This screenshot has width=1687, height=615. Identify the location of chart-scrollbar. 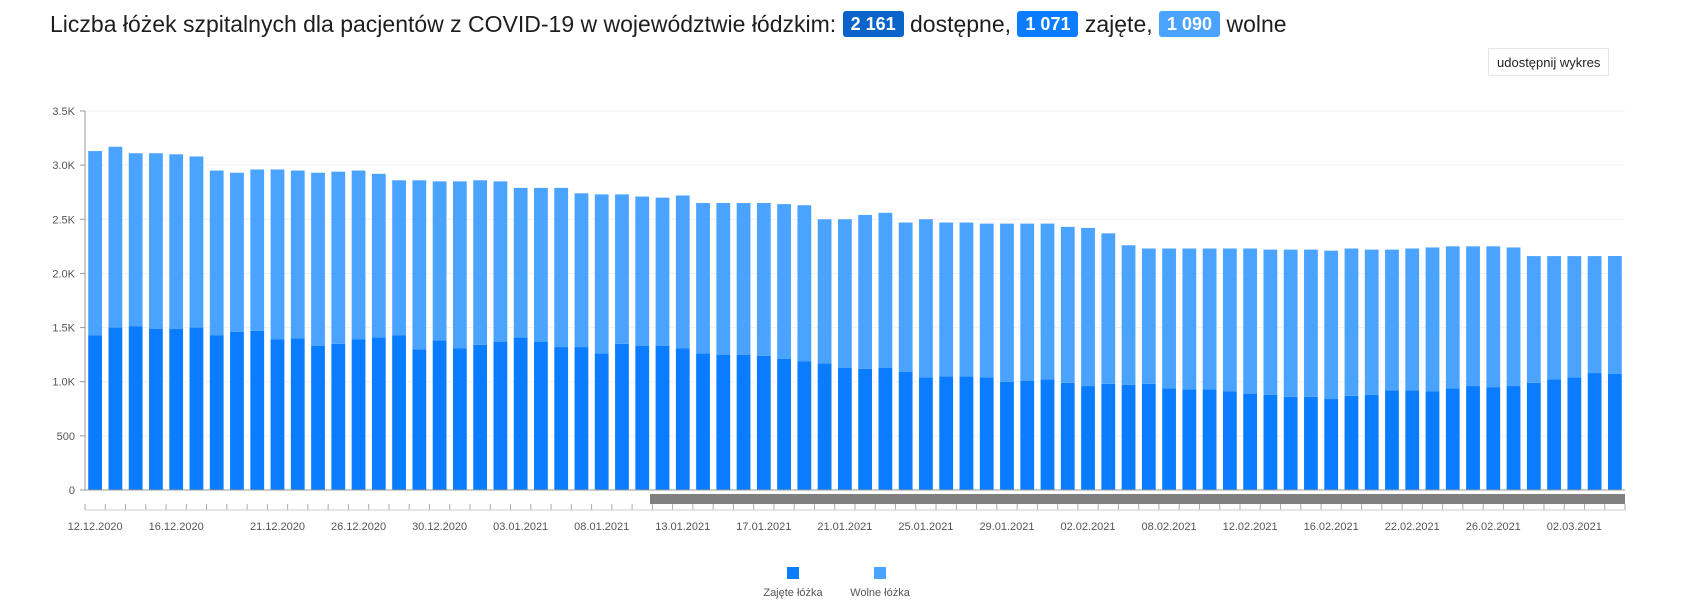
(1137, 499).